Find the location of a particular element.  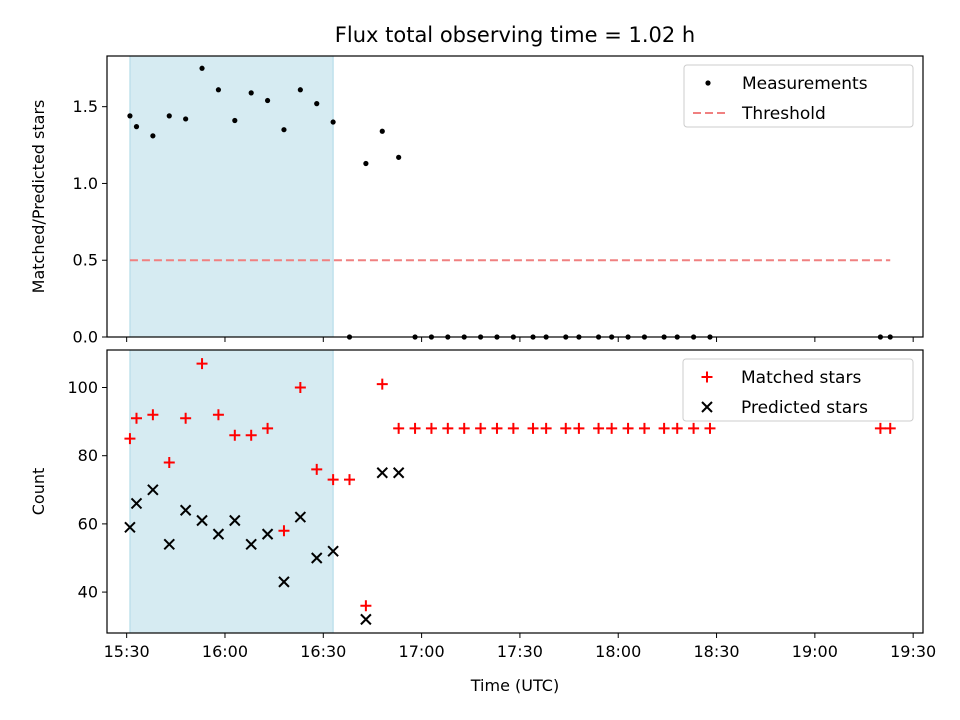

top-panel-x-ticks is located at coordinates (520, 339).